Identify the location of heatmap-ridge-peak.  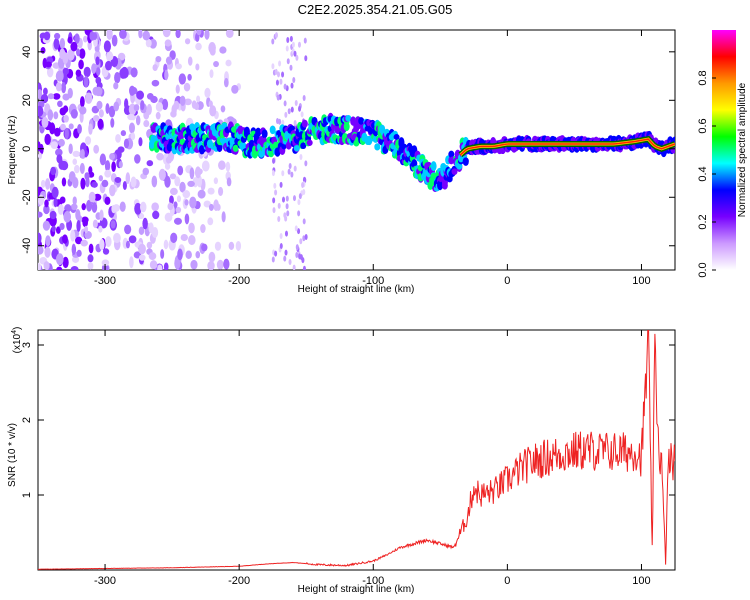
(567, 147).